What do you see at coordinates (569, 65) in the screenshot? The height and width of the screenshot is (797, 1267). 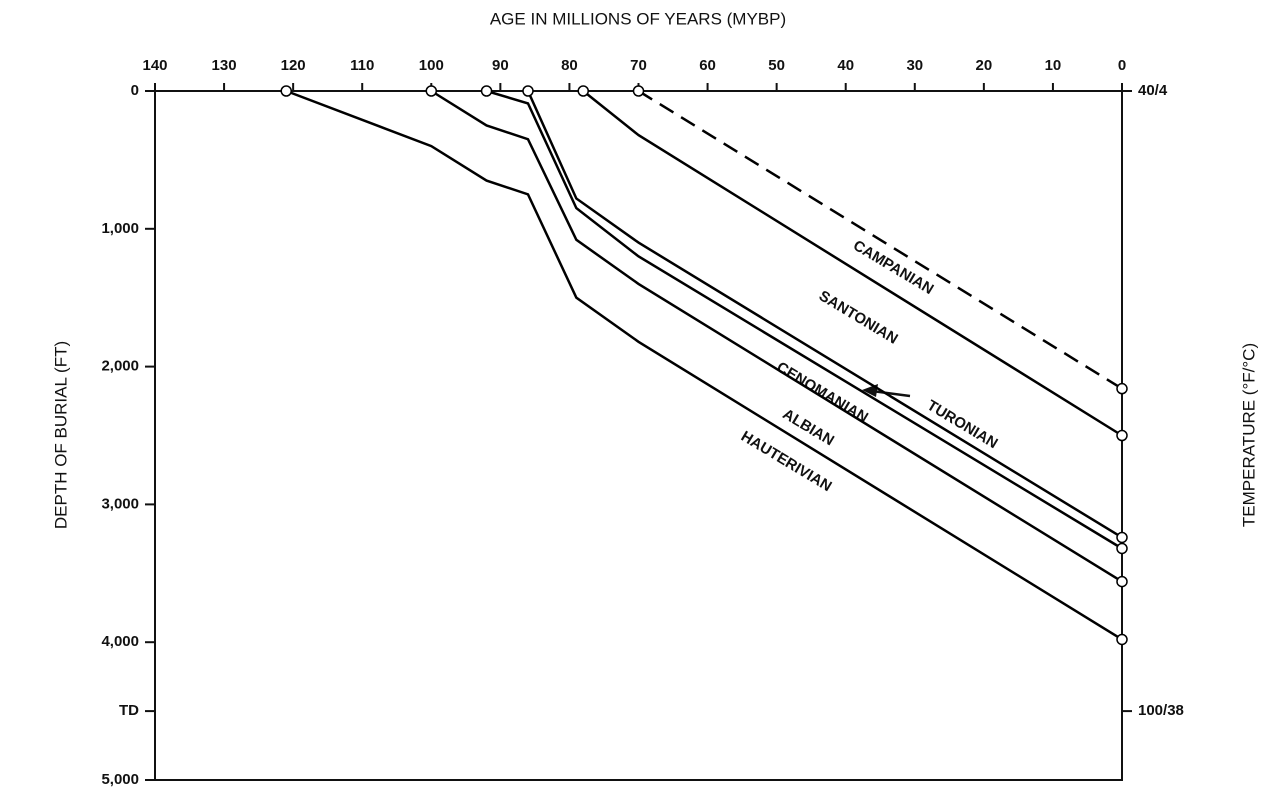 I see `x-tick-label: 80` at bounding box center [569, 65].